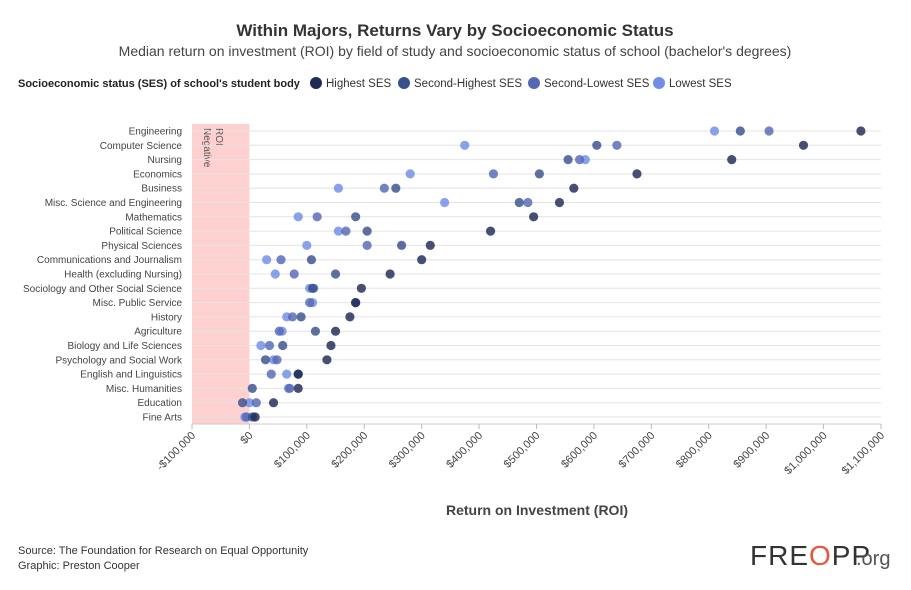 The width and height of the screenshot is (911, 590). Describe the element at coordinates (407, 450) in the screenshot. I see `x-tick-label: $300,000` at that location.